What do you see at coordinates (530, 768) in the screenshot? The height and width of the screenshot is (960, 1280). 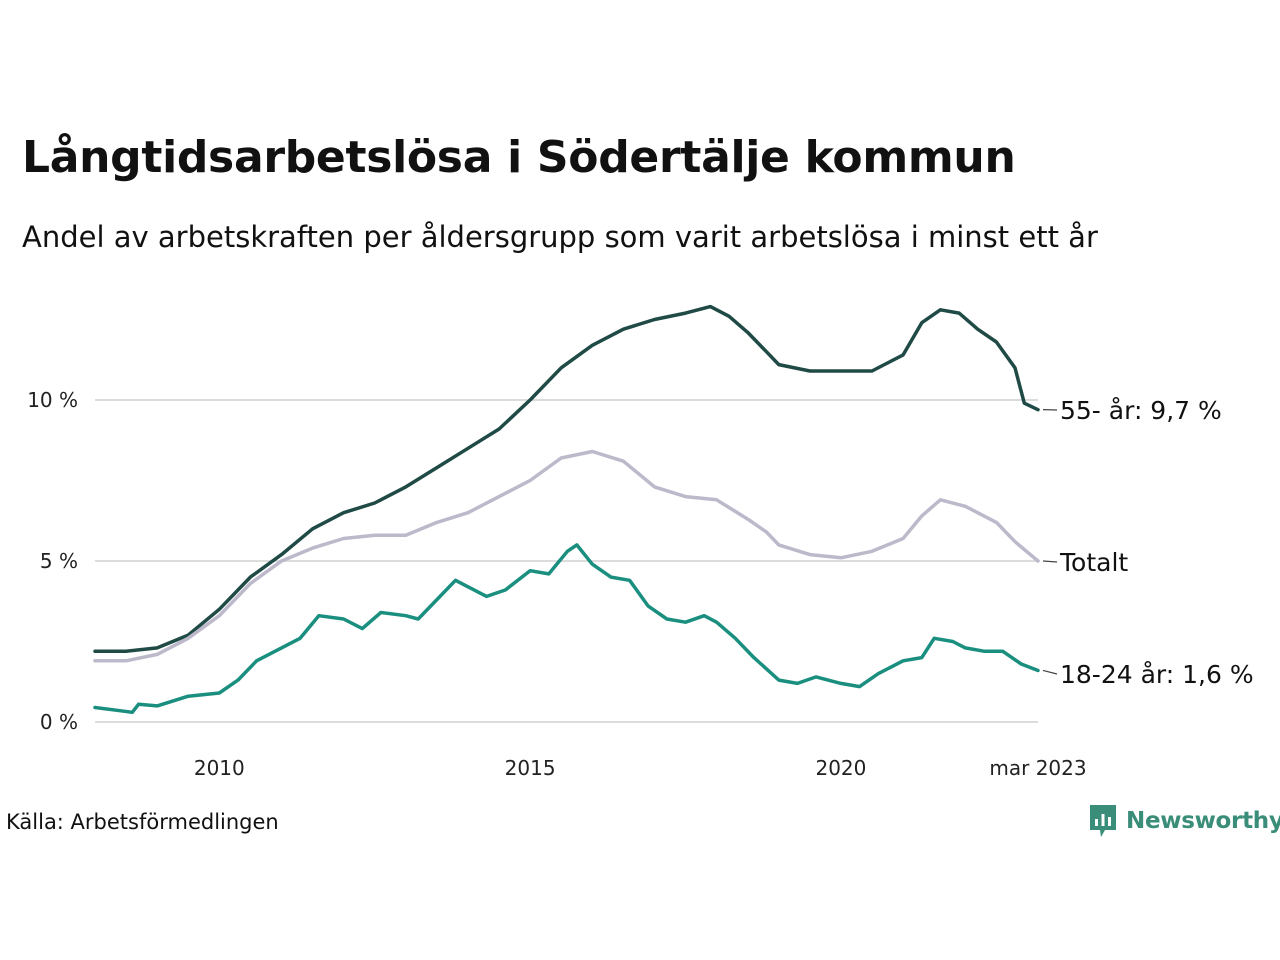 I see `x-tick-label: 2015` at bounding box center [530, 768].